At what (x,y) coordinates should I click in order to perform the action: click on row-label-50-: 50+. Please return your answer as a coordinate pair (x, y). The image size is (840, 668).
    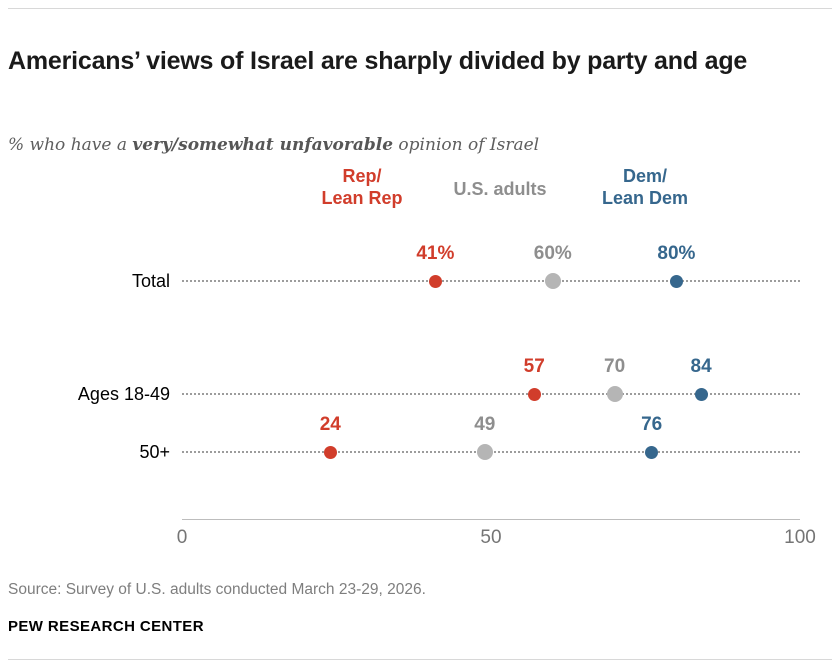
    Looking at the image, I should click on (154, 452).